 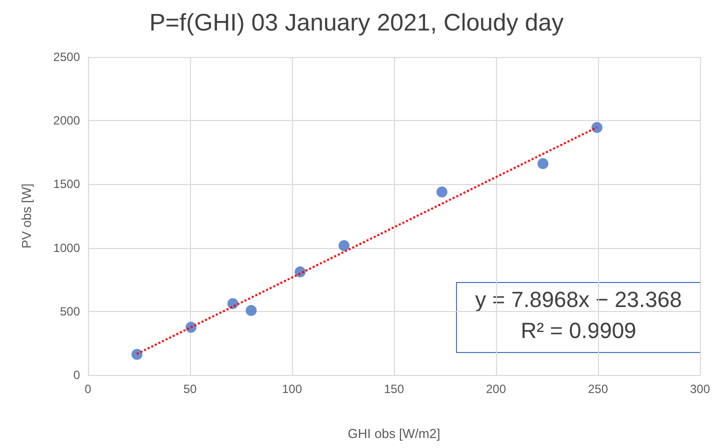 What do you see at coordinates (496, 389) in the screenshot?
I see `x-tick-label: 200` at bounding box center [496, 389].